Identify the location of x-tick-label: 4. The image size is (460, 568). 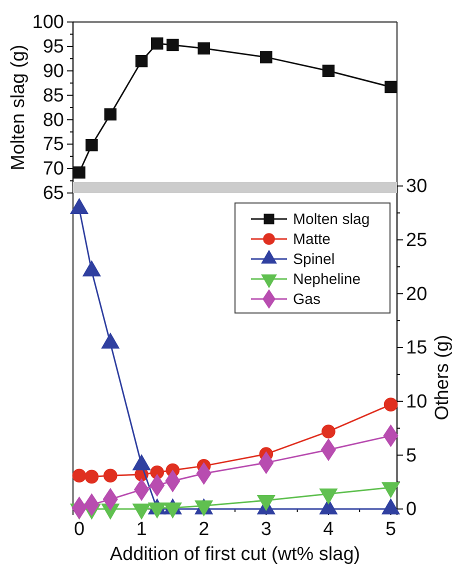
(328, 529).